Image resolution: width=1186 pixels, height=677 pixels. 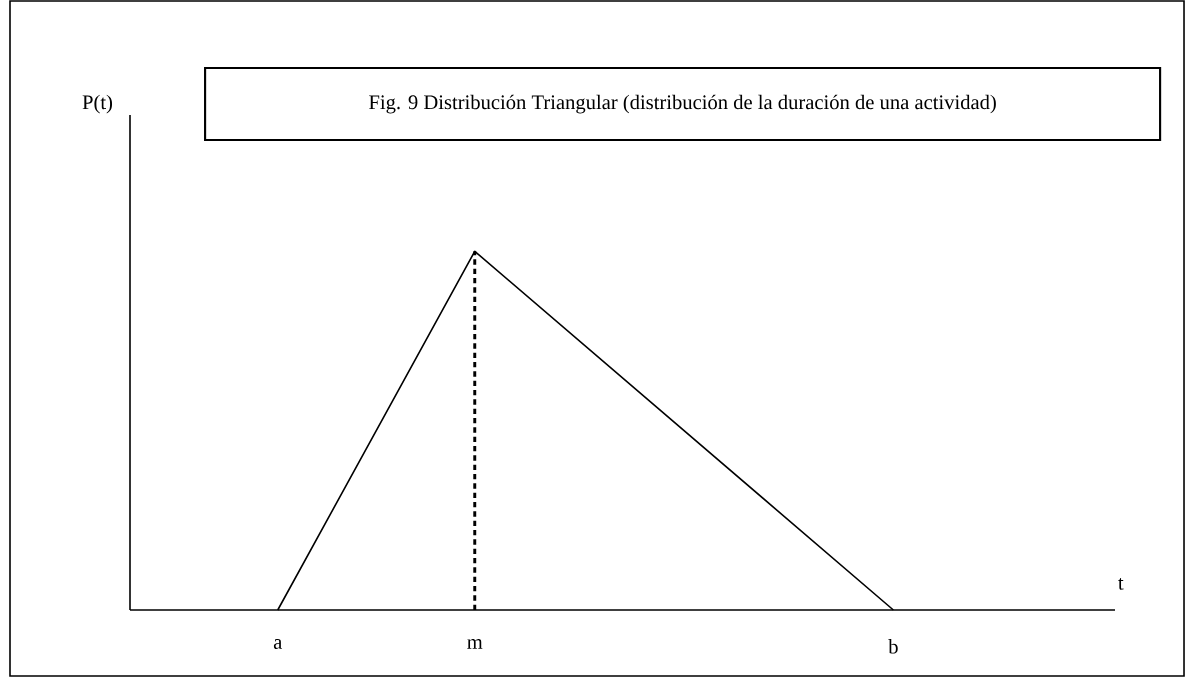 I want to click on x-tick-label: b, so click(x=893, y=646).